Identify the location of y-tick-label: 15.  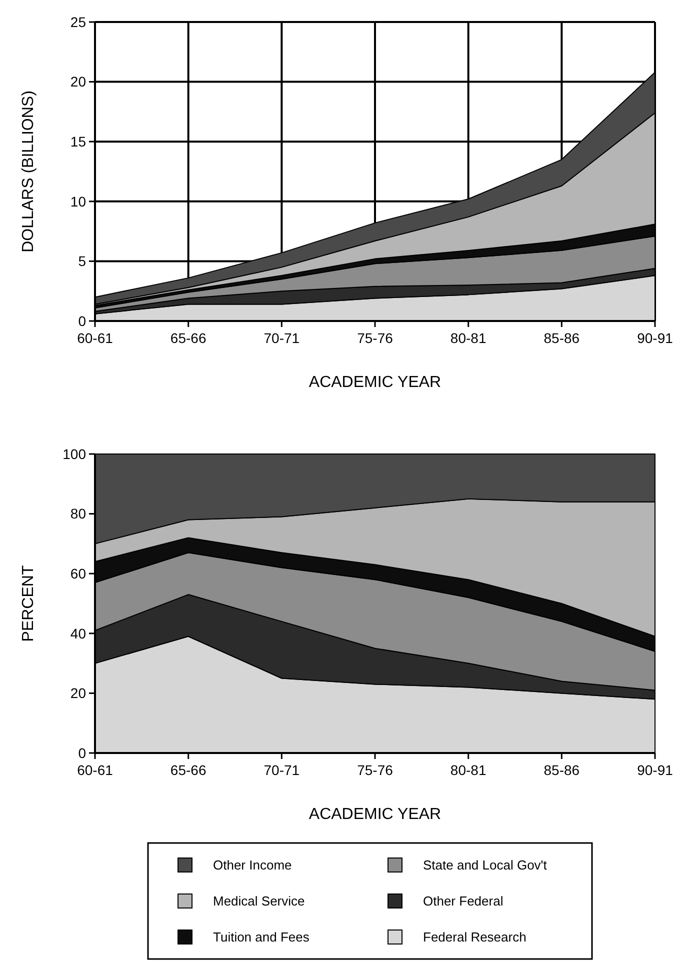
(78, 142).